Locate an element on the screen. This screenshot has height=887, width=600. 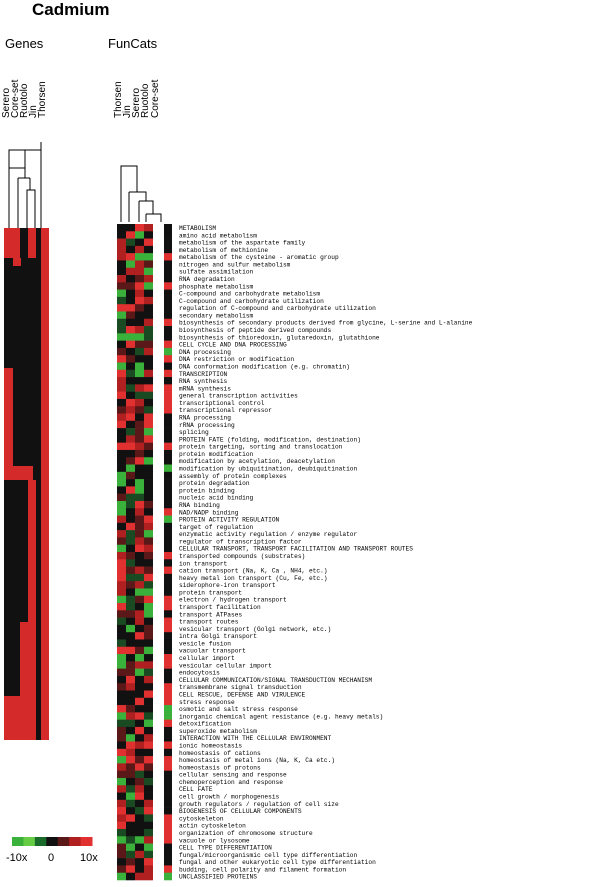
category-label: transport facilitation is located at coordinates (220, 607).